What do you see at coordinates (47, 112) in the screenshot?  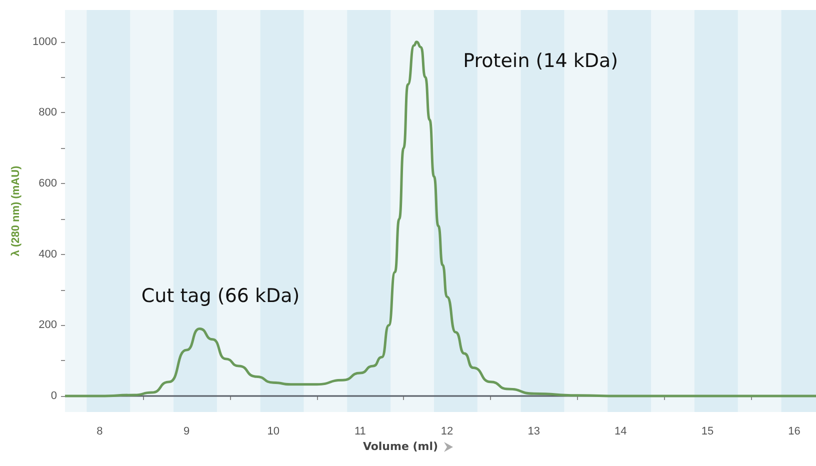 I see `y-tick-label: 800` at bounding box center [47, 112].